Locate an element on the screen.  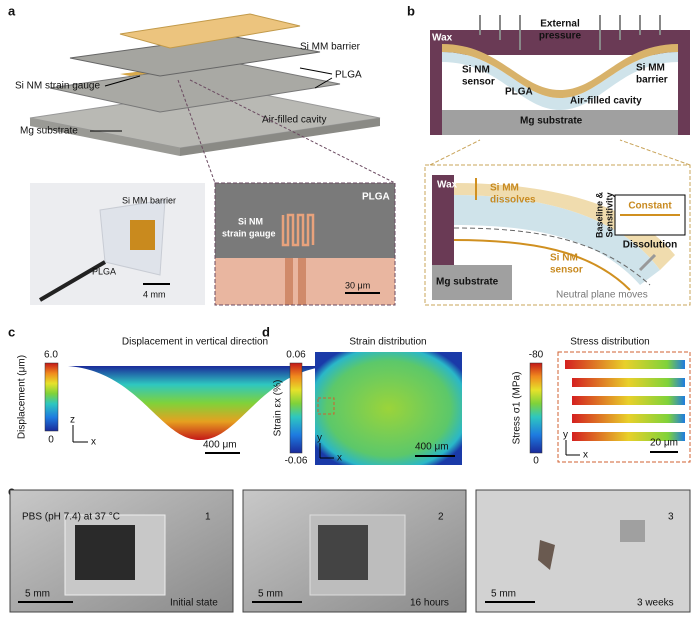
colorbar-max: 0.06 is located at coordinates (296, 355).